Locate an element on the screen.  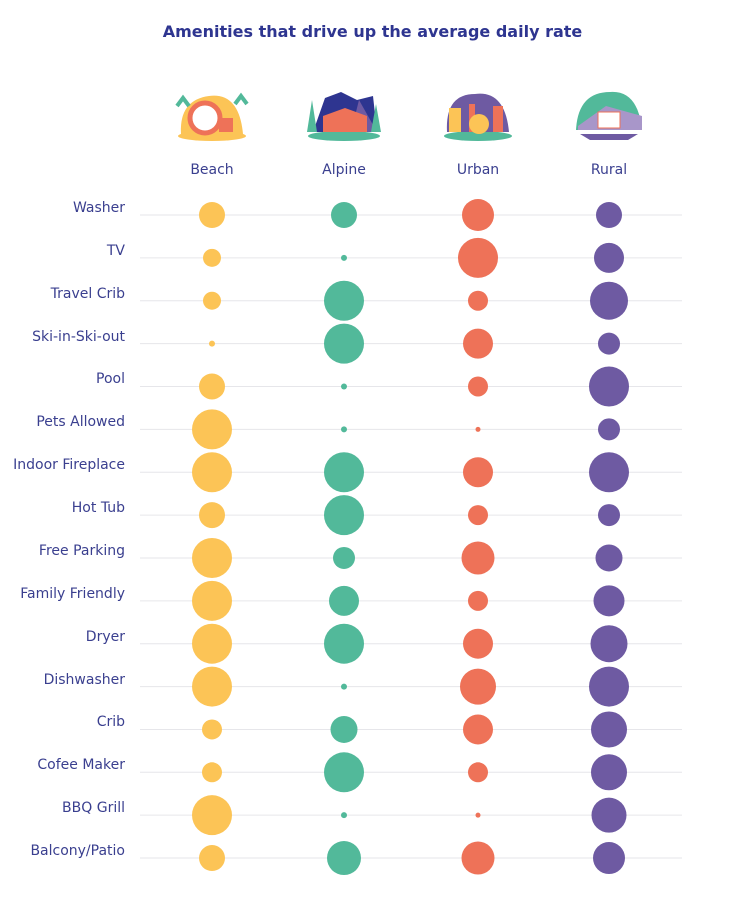
row-label: Free Parking is located at coordinates (81, 550).